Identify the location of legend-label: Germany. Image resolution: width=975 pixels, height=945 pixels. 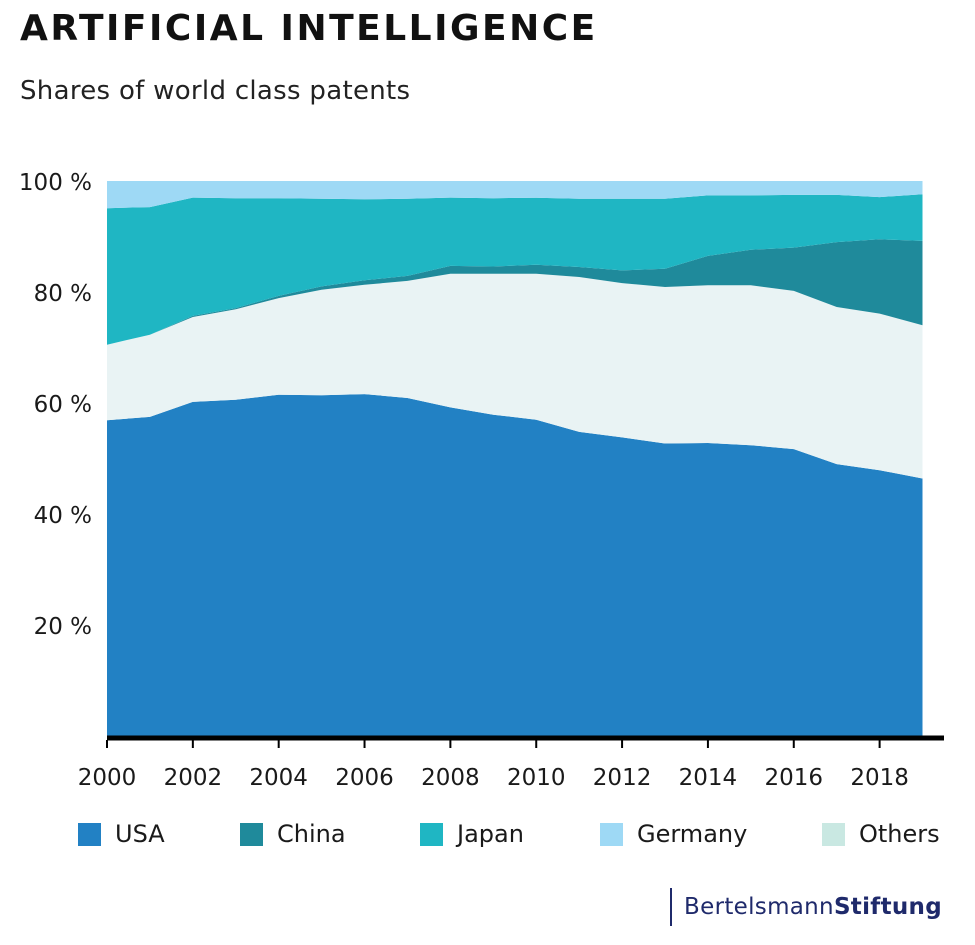
(692, 834).